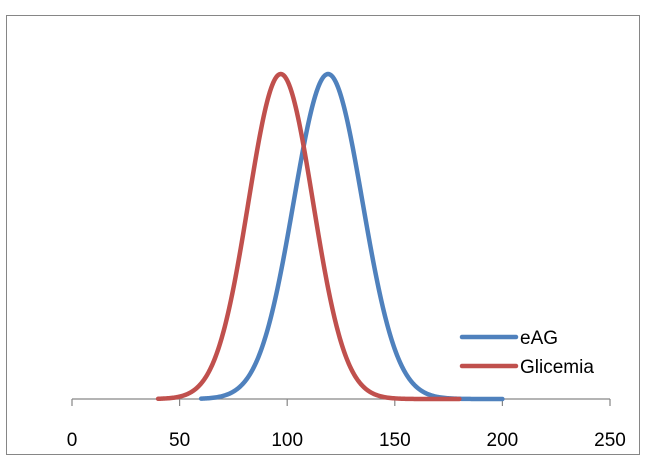 The height and width of the screenshot is (462, 648). I want to click on legend-label-glicemia: Glicemia, so click(557, 367).